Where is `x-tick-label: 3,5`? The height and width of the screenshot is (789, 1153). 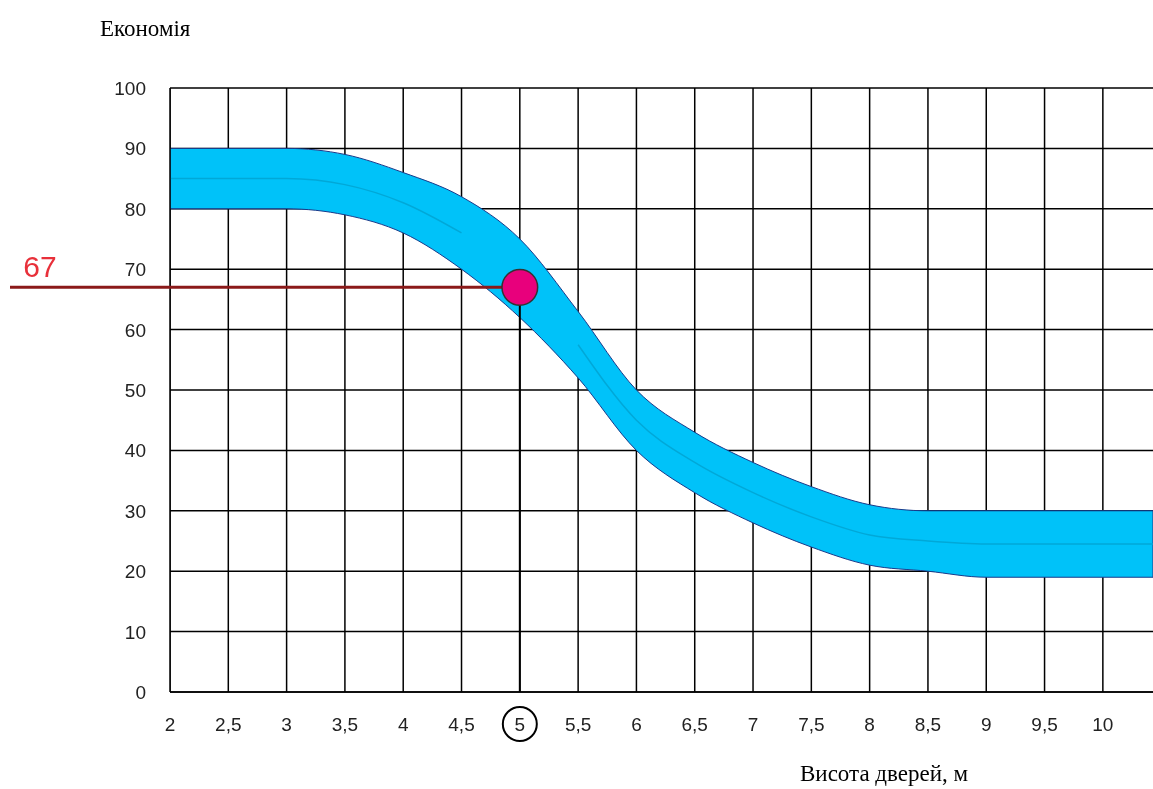 x-tick-label: 3,5 is located at coordinates (345, 724).